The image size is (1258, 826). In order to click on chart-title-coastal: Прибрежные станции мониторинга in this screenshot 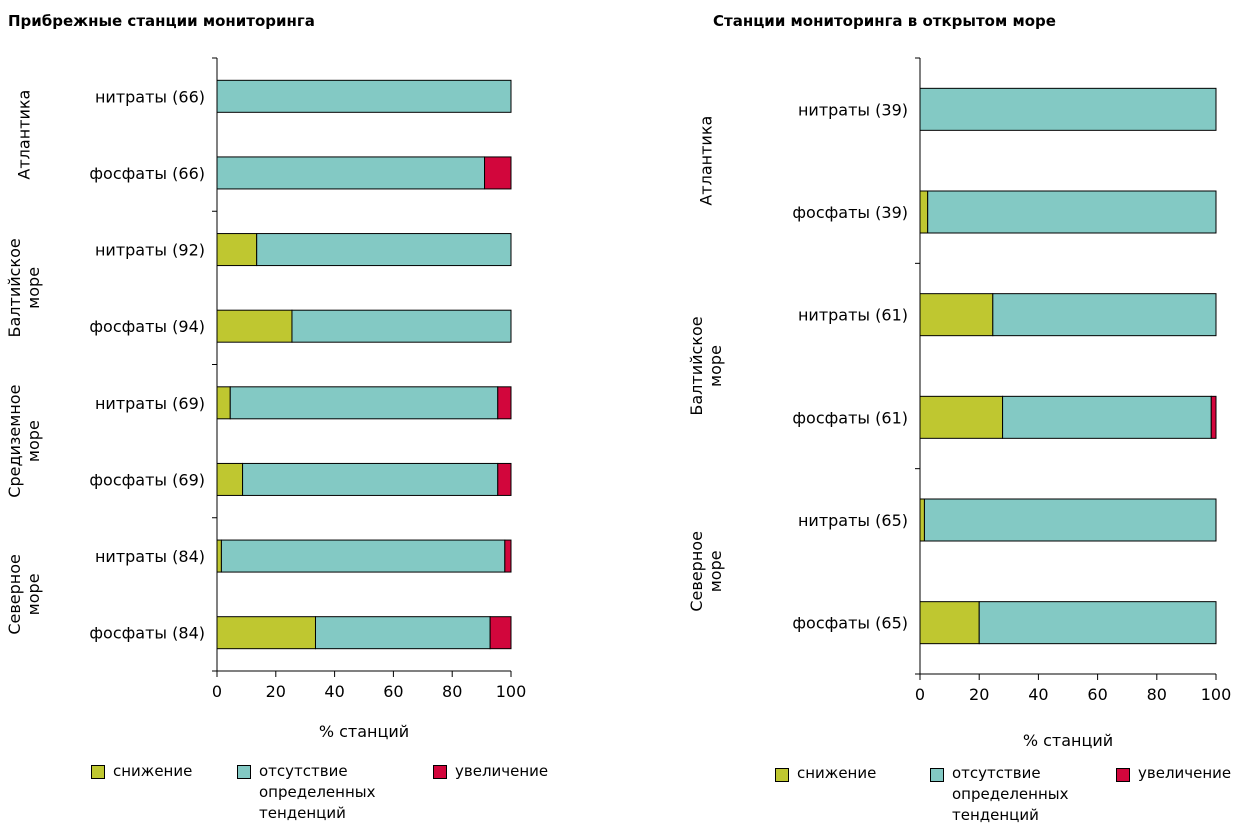, I will do `click(161, 21)`.